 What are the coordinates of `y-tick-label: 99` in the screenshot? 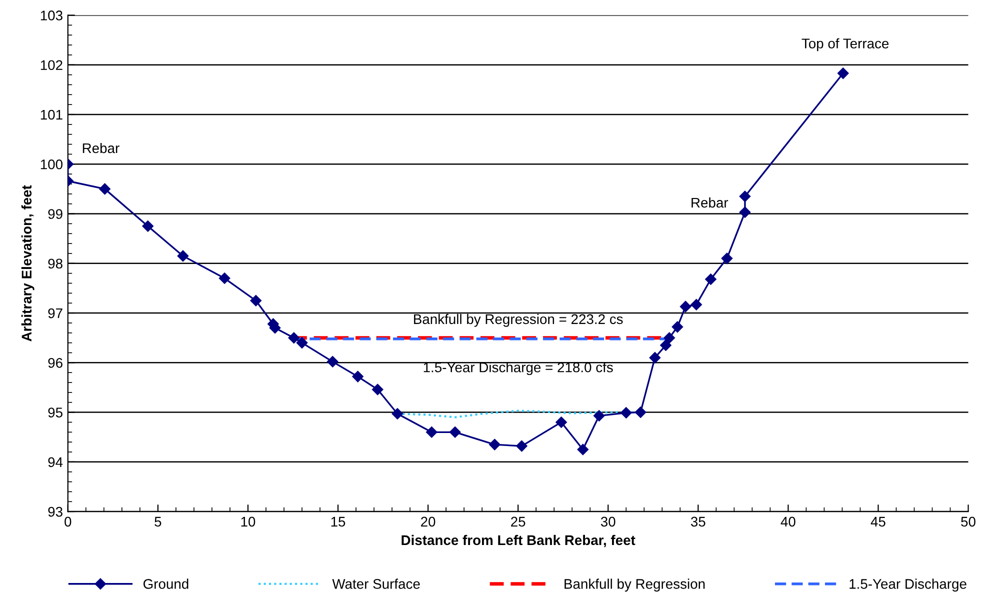 It's located at (55, 214).